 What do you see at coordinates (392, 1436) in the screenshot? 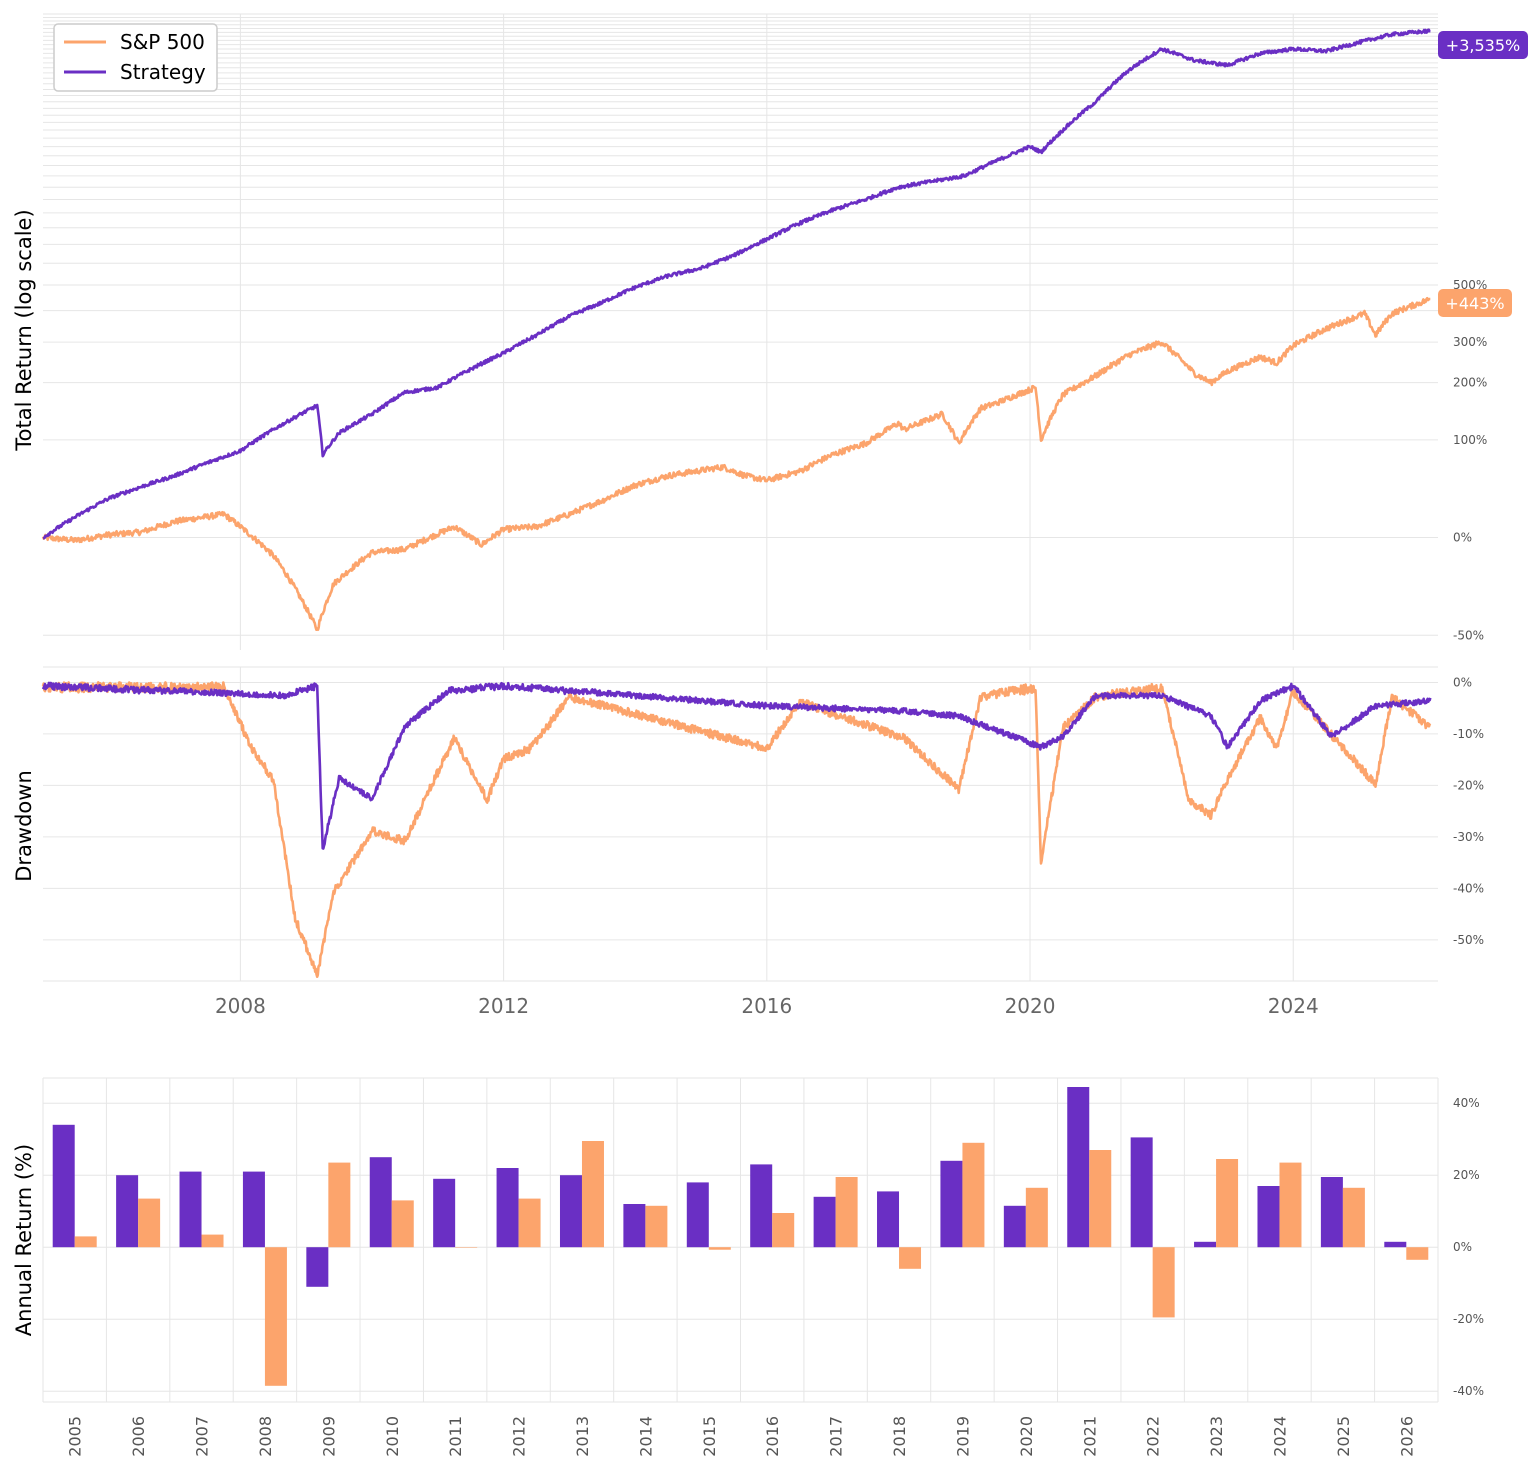
I see `year-tick-label: 2010` at bounding box center [392, 1436].